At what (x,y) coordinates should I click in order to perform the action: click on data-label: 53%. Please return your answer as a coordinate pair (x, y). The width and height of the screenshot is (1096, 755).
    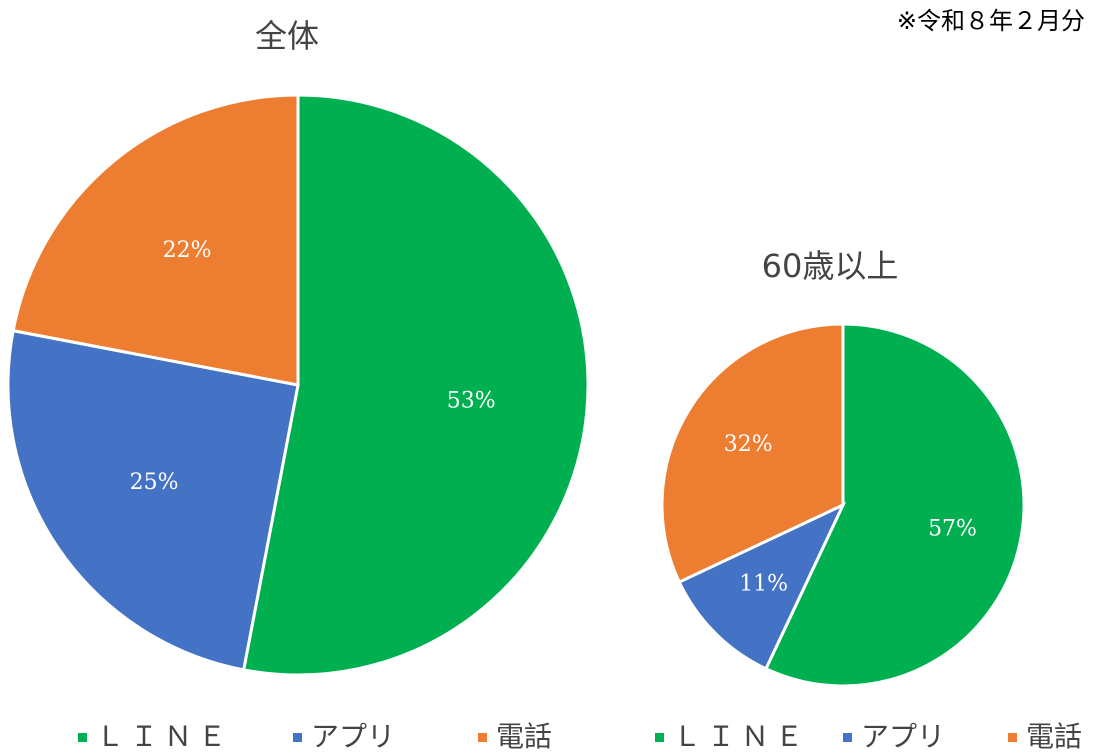
    Looking at the image, I should click on (471, 400).